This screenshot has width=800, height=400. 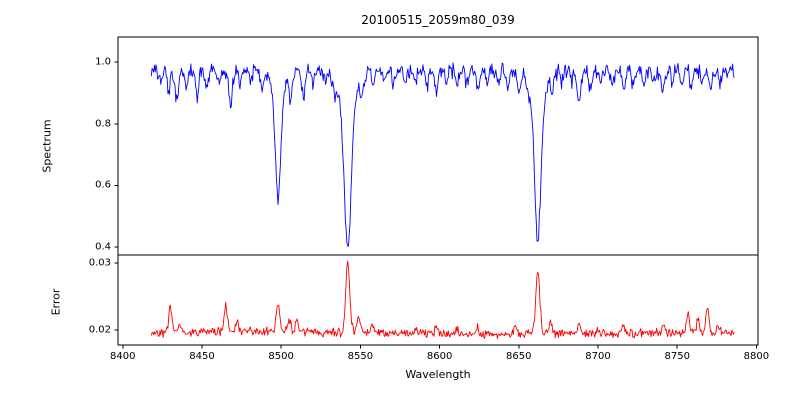 What do you see at coordinates (598, 356) in the screenshot?
I see `x-tick-label: 8700` at bounding box center [598, 356].